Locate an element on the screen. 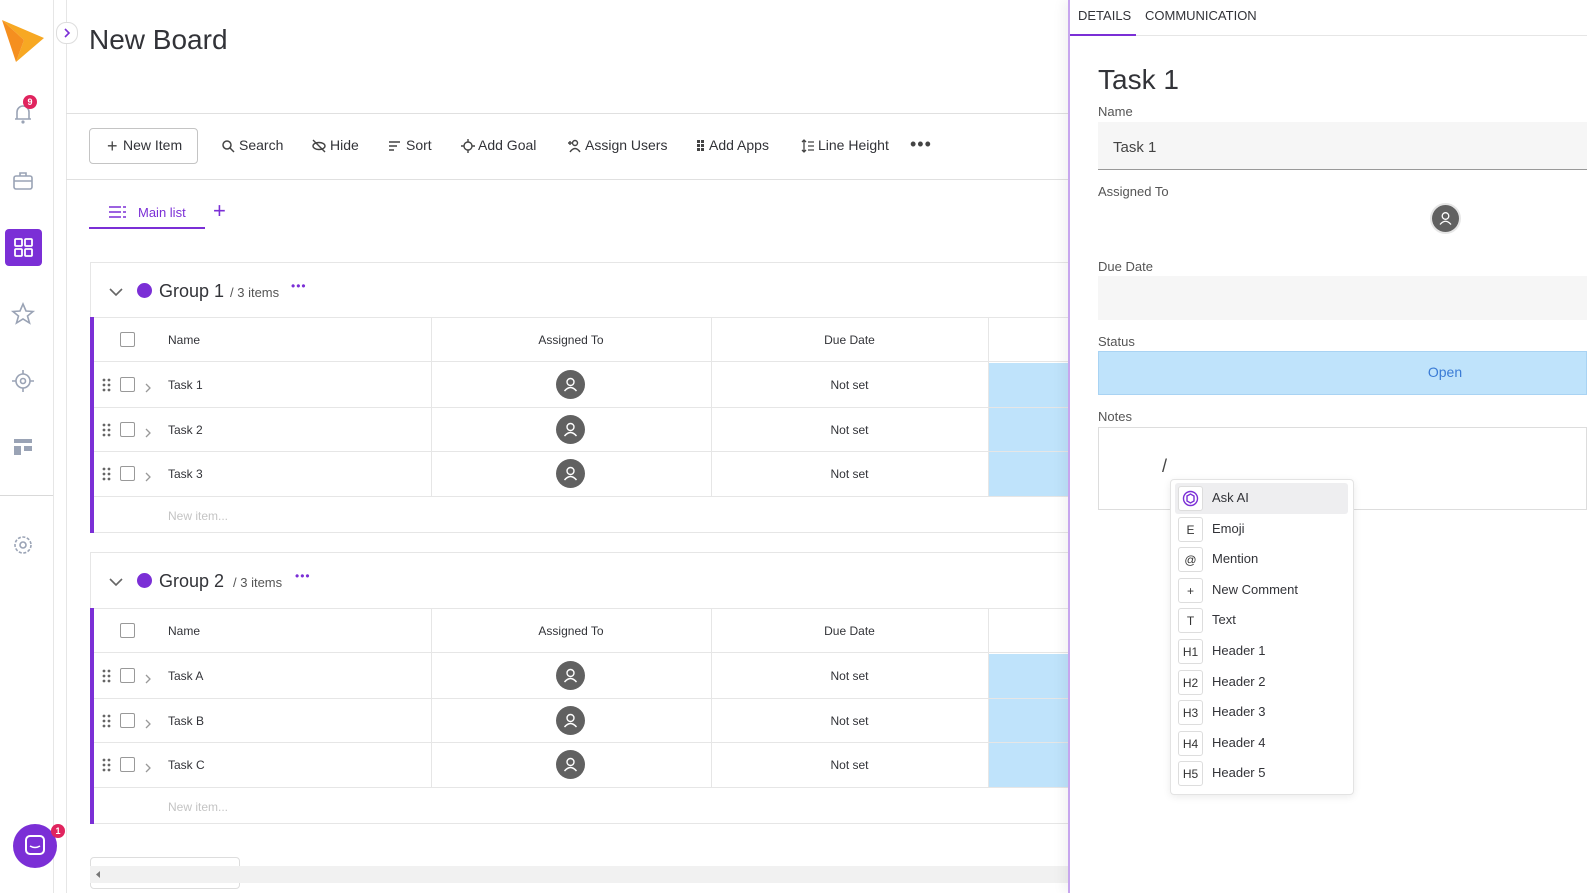  new-item-button is located at coordinates (143, 146).